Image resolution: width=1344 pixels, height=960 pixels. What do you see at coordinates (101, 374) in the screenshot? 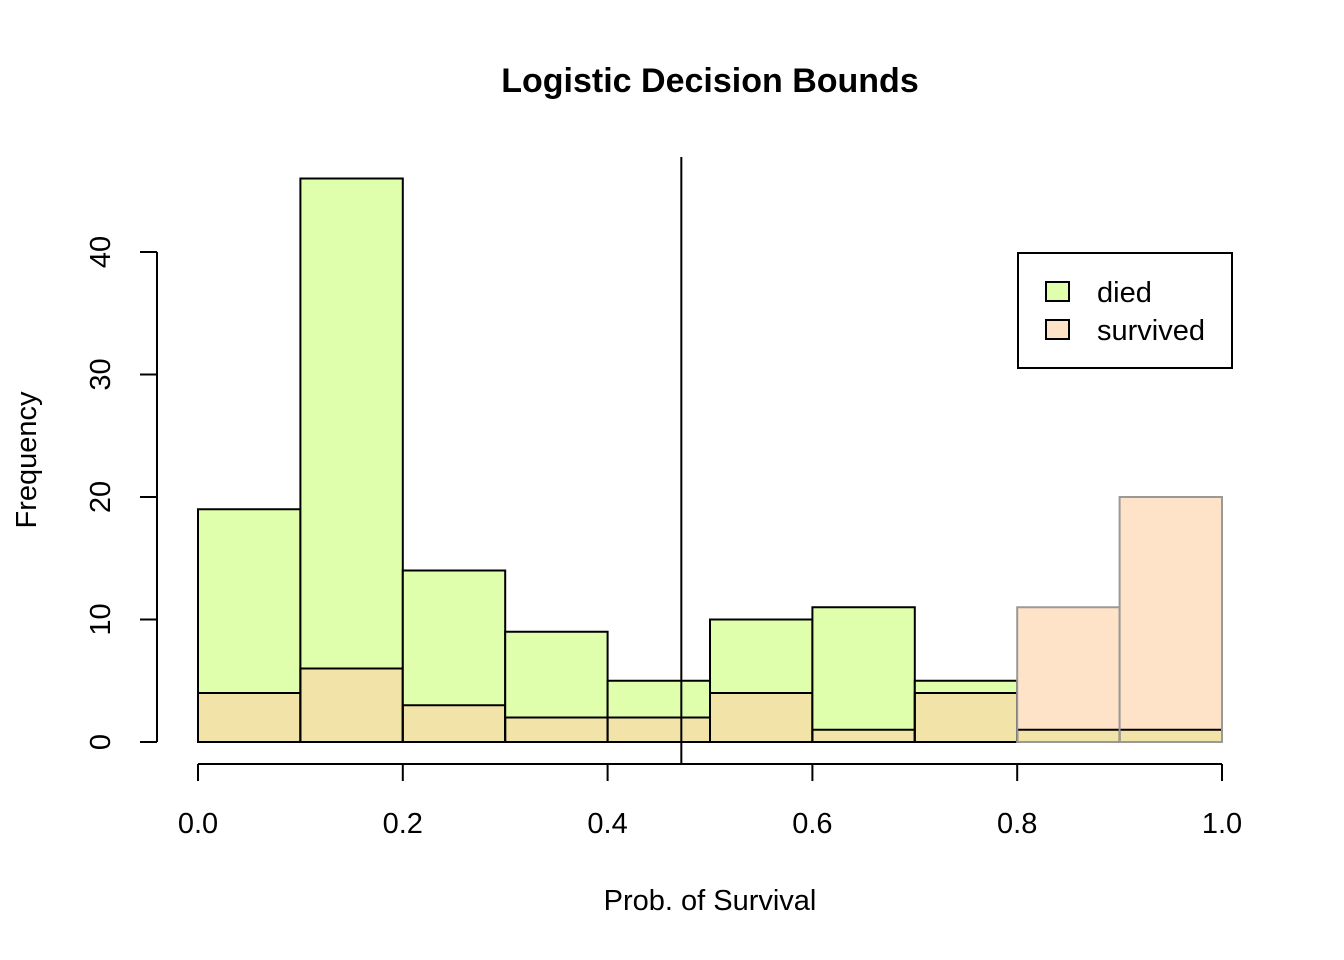
I see `y-tick-label: 30` at bounding box center [101, 374].